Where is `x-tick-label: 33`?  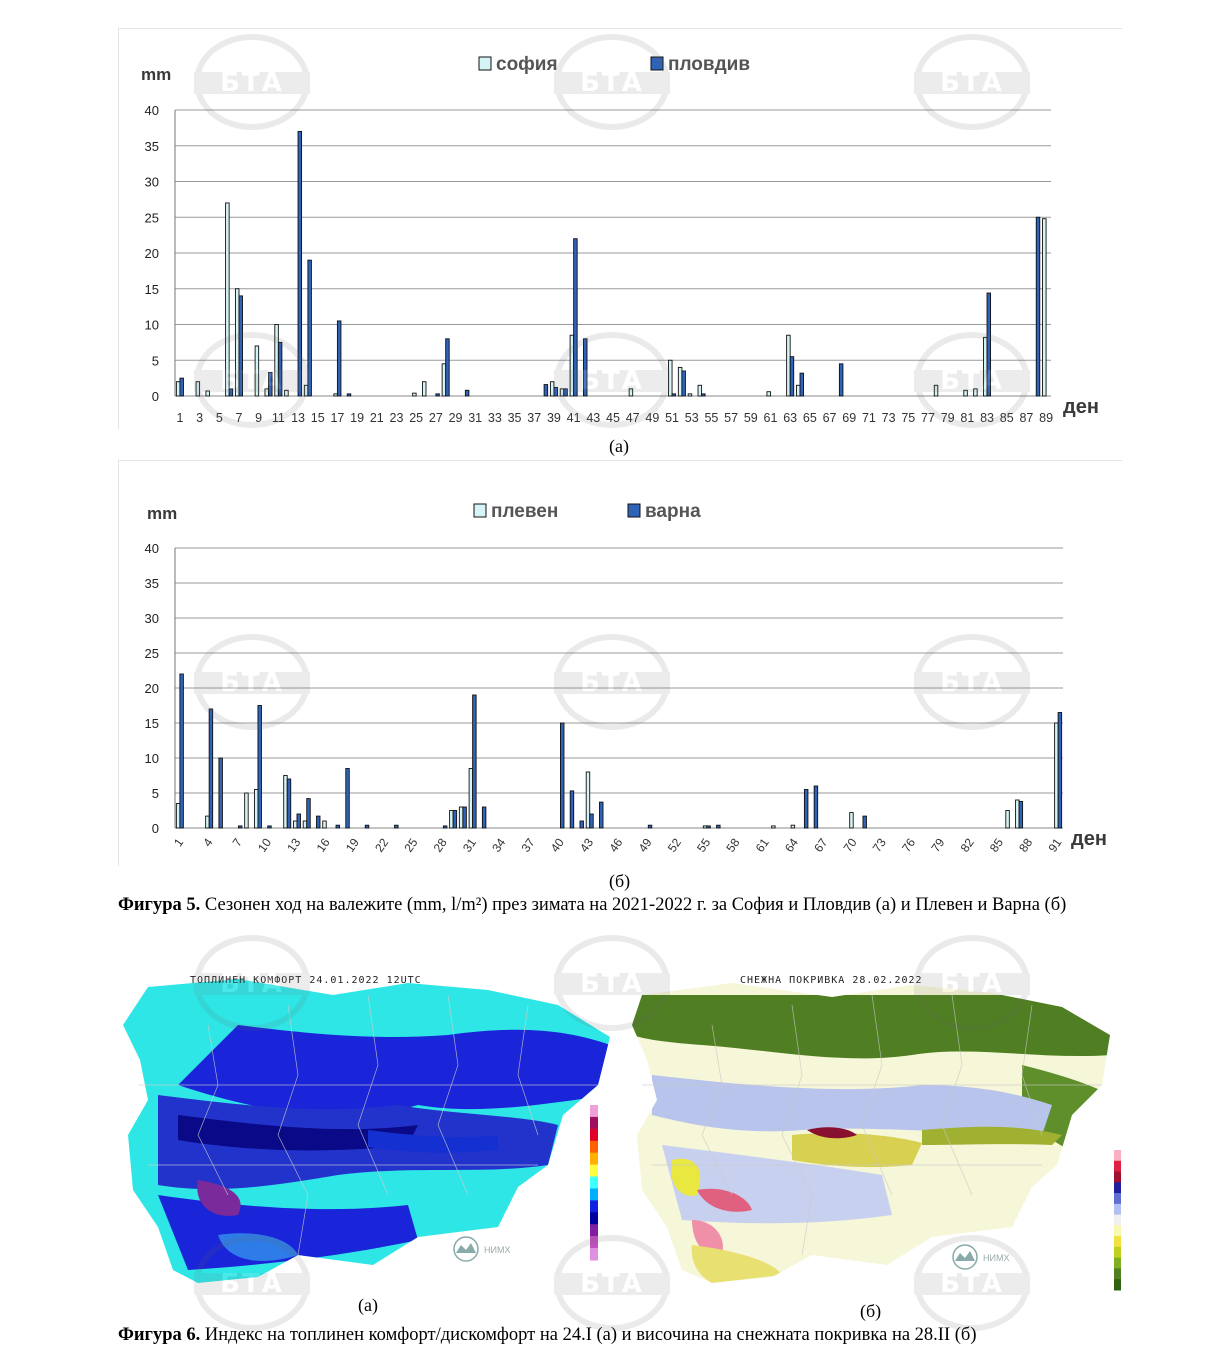
x-tick-label: 33 is located at coordinates (495, 418).